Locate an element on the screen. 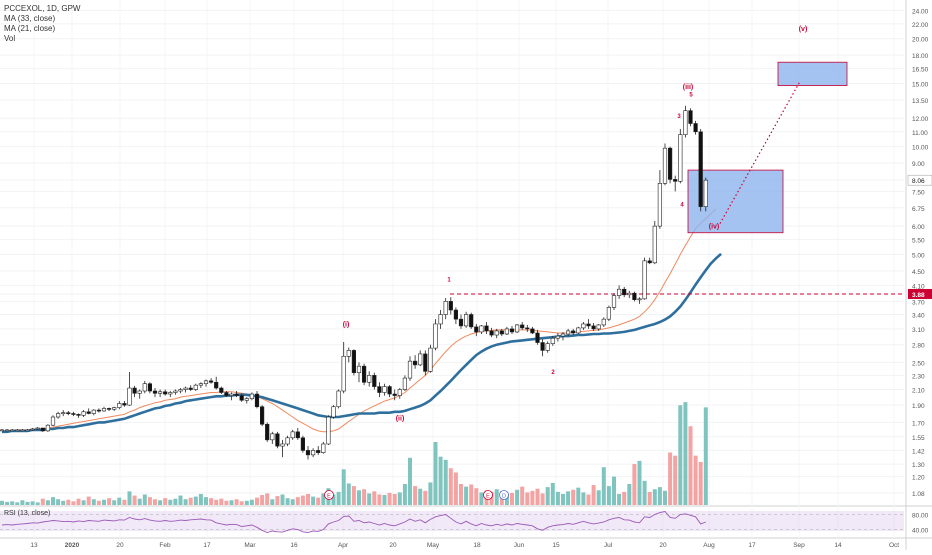 This screenshot has width=932, height=555. x-tick-label: 2020 is located at coordinates (72, 545).